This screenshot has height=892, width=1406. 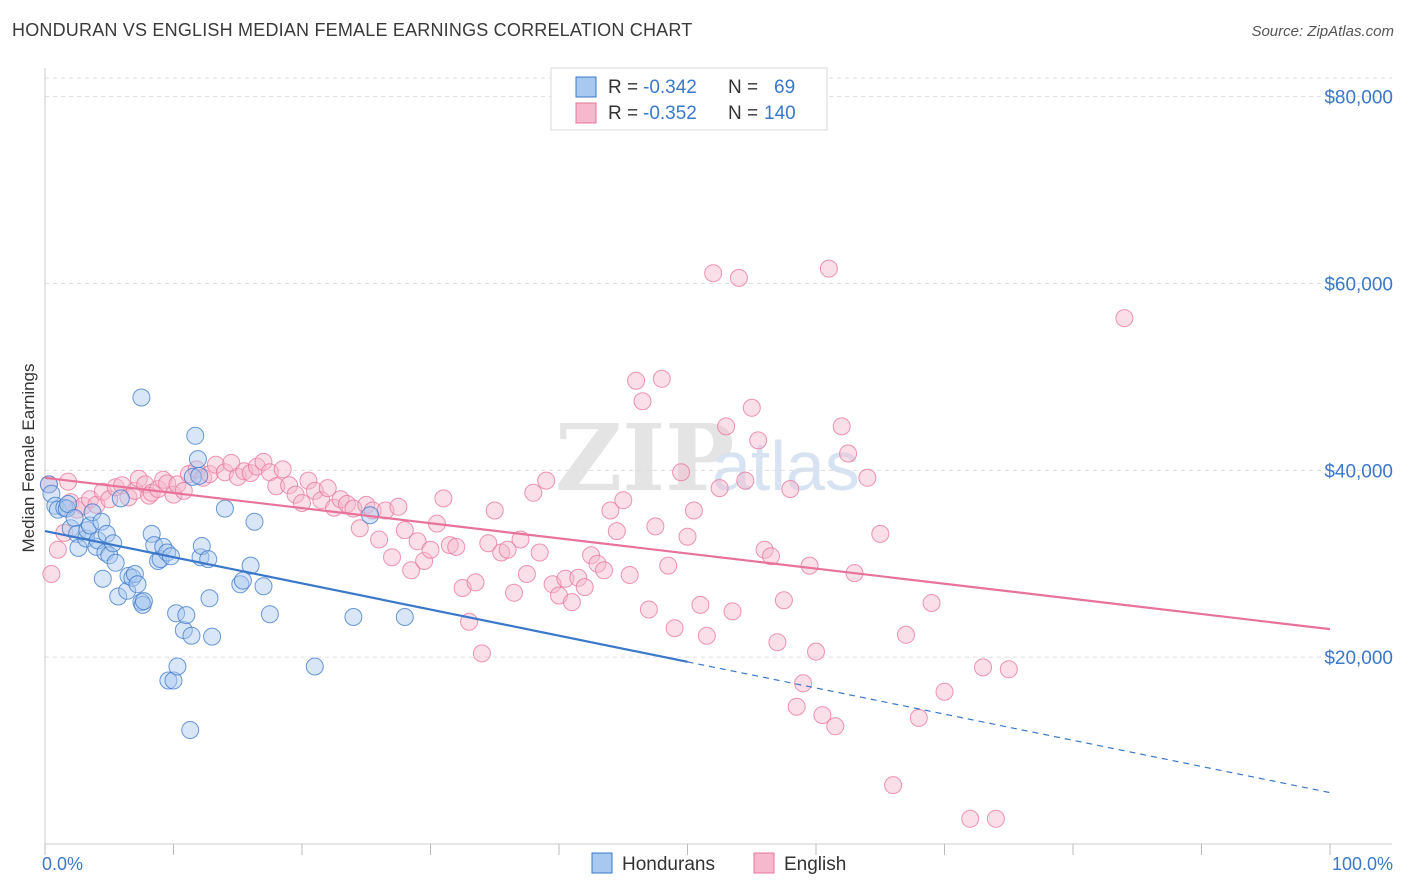 What do you see at coordinates (668, 864) in the screenshot?
I see `bottom-legend-hondurans: Hondurans` at bounding box center [668, 864].